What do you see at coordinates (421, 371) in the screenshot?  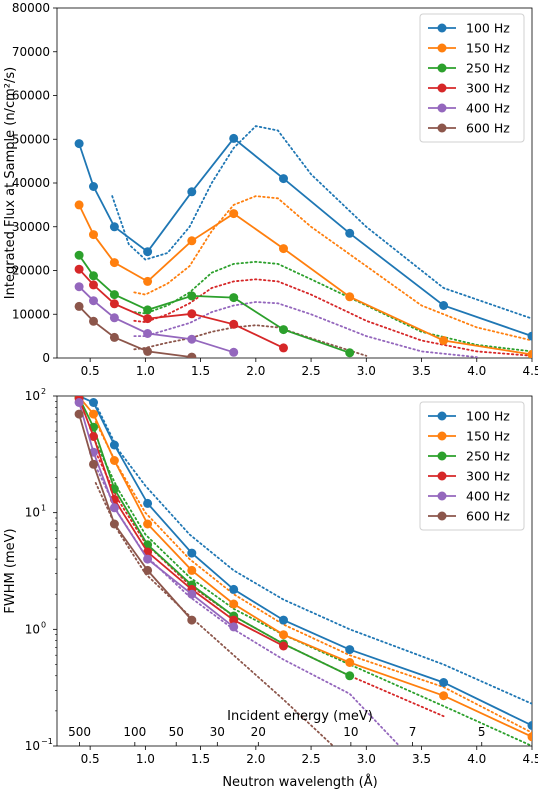 I see `flux-x-tick-label: 3.5` at bounding box center [421, 371].